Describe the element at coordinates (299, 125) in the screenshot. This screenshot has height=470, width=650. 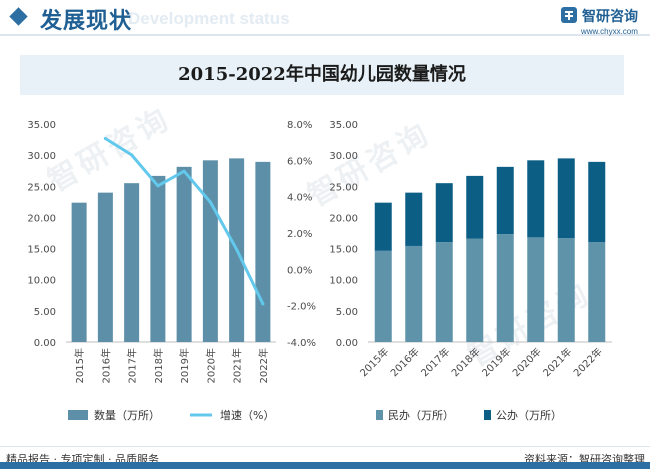
I see `y2-axis-tick-label: 8.0%` at that location.